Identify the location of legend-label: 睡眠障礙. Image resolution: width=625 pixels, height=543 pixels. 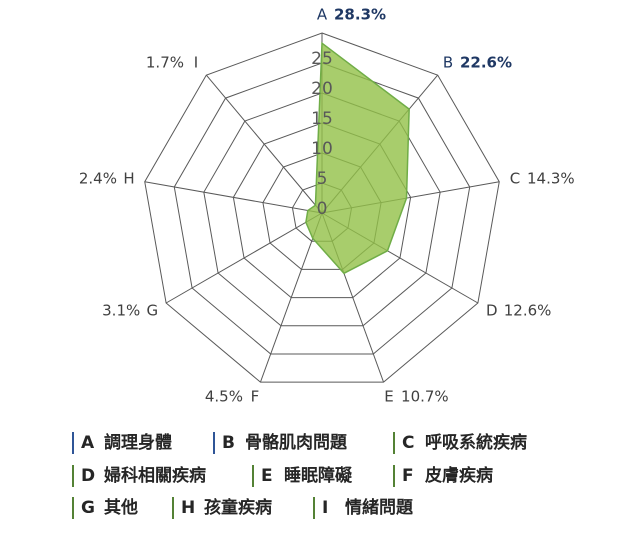
(318, 475).